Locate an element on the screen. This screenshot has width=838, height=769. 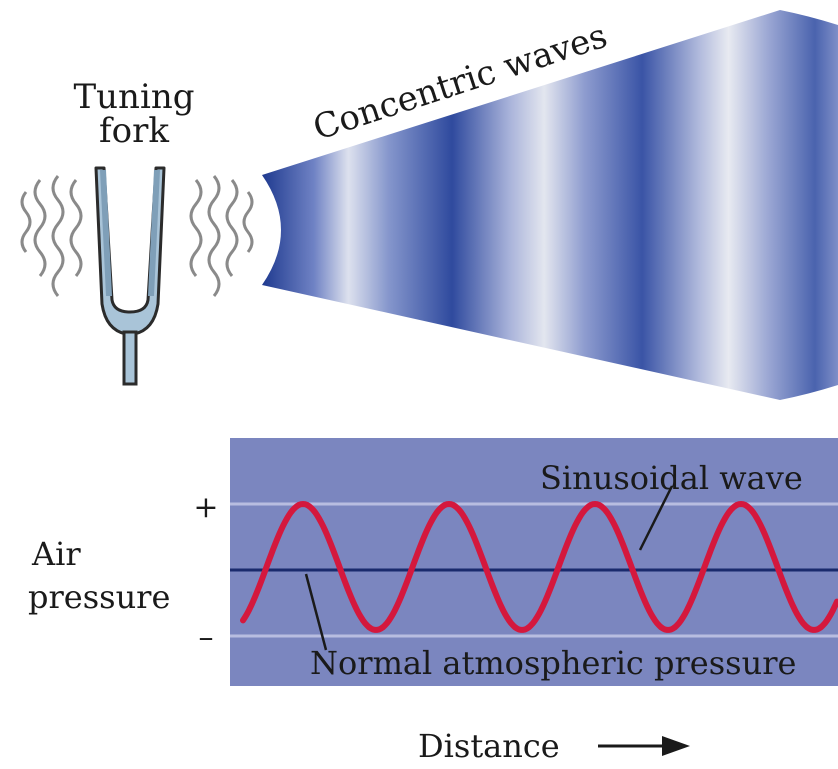
sinusoidal-wave is located at coordinates (539, 566).